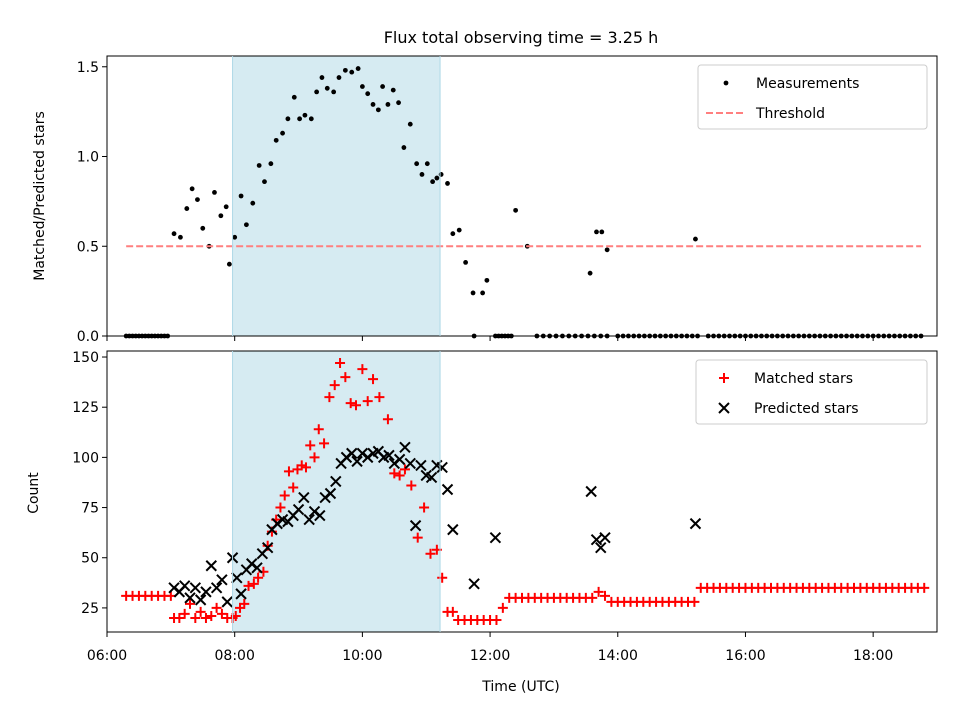  Describe the element at coordinates (336, 491) in the screenshot. I see `bottom-highlight-span` at that location.